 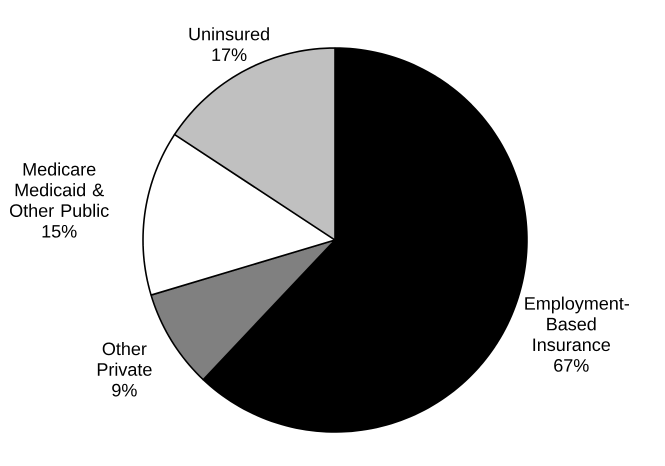 What do you see at coordinates (571, 365) in the screenshot?
I see `data-label: 67%` at bounding box center [571, 365].